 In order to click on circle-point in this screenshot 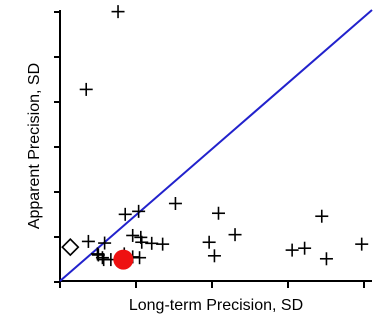, I will do `click(123, 259)`.